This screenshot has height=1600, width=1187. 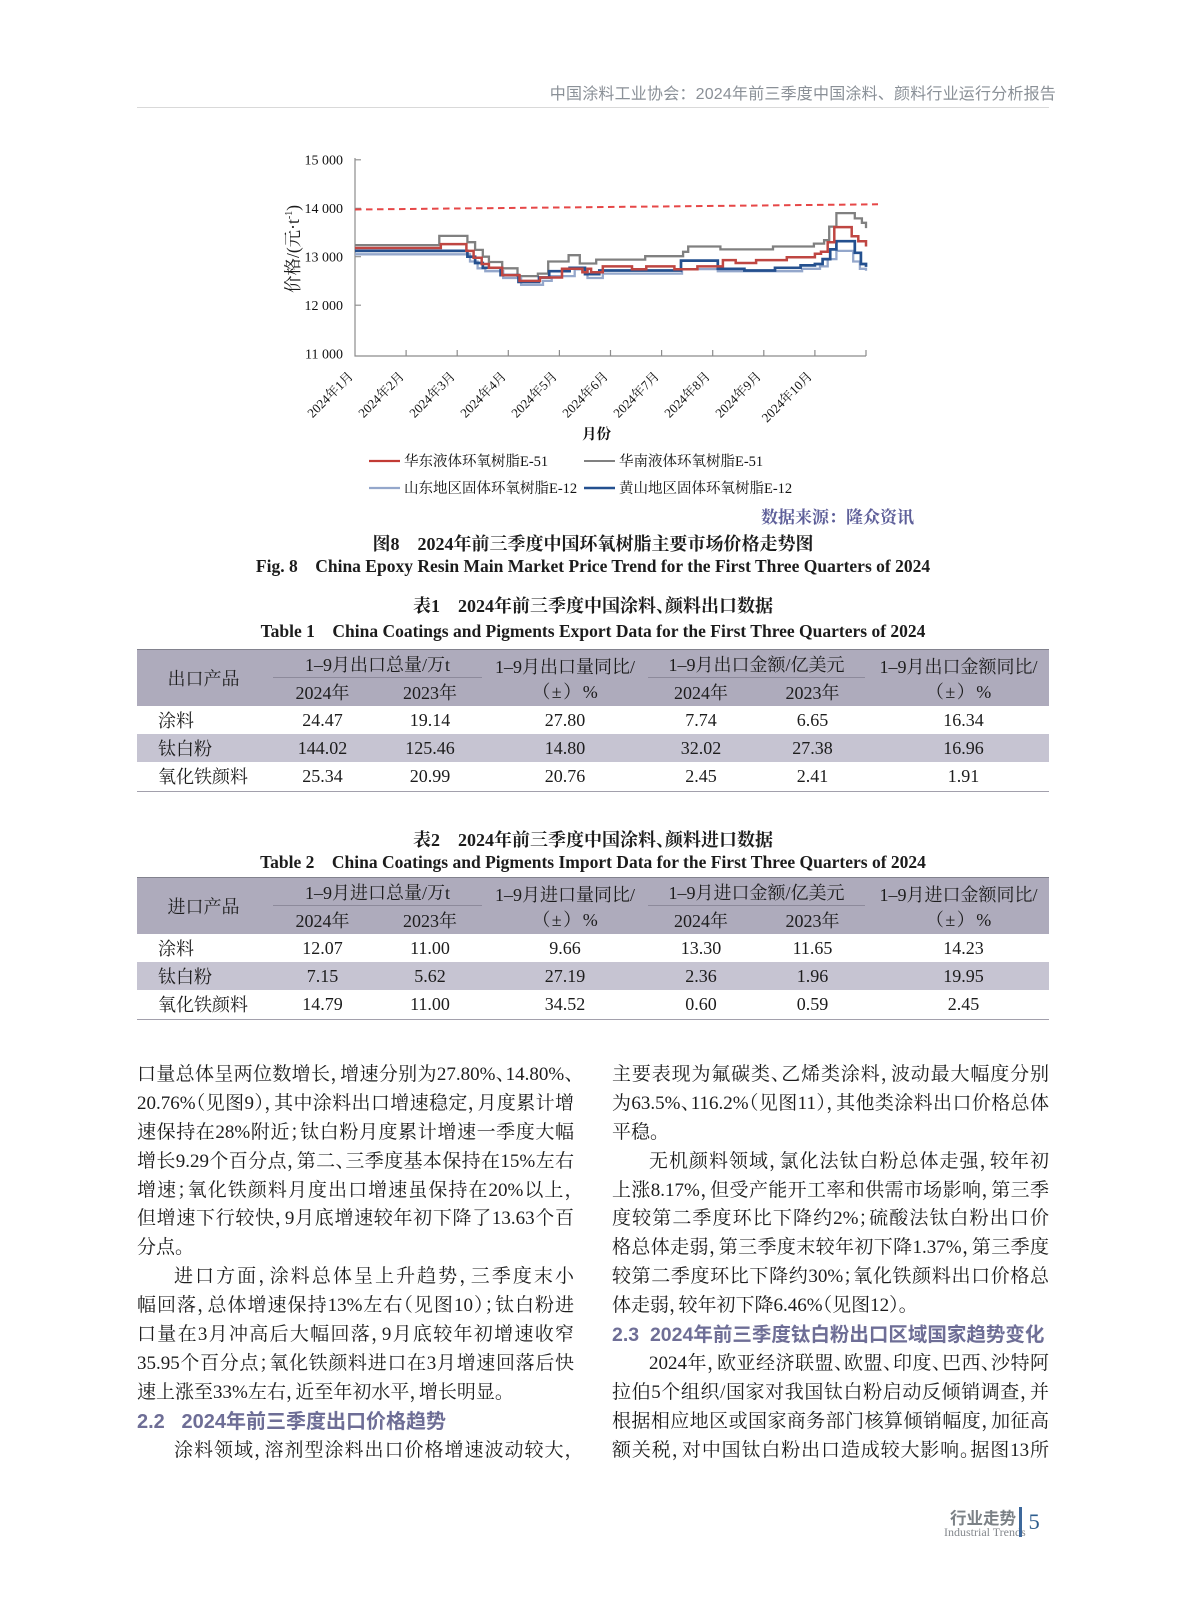 I want to click on svg-text: 月份, so click(x=596, y=434).